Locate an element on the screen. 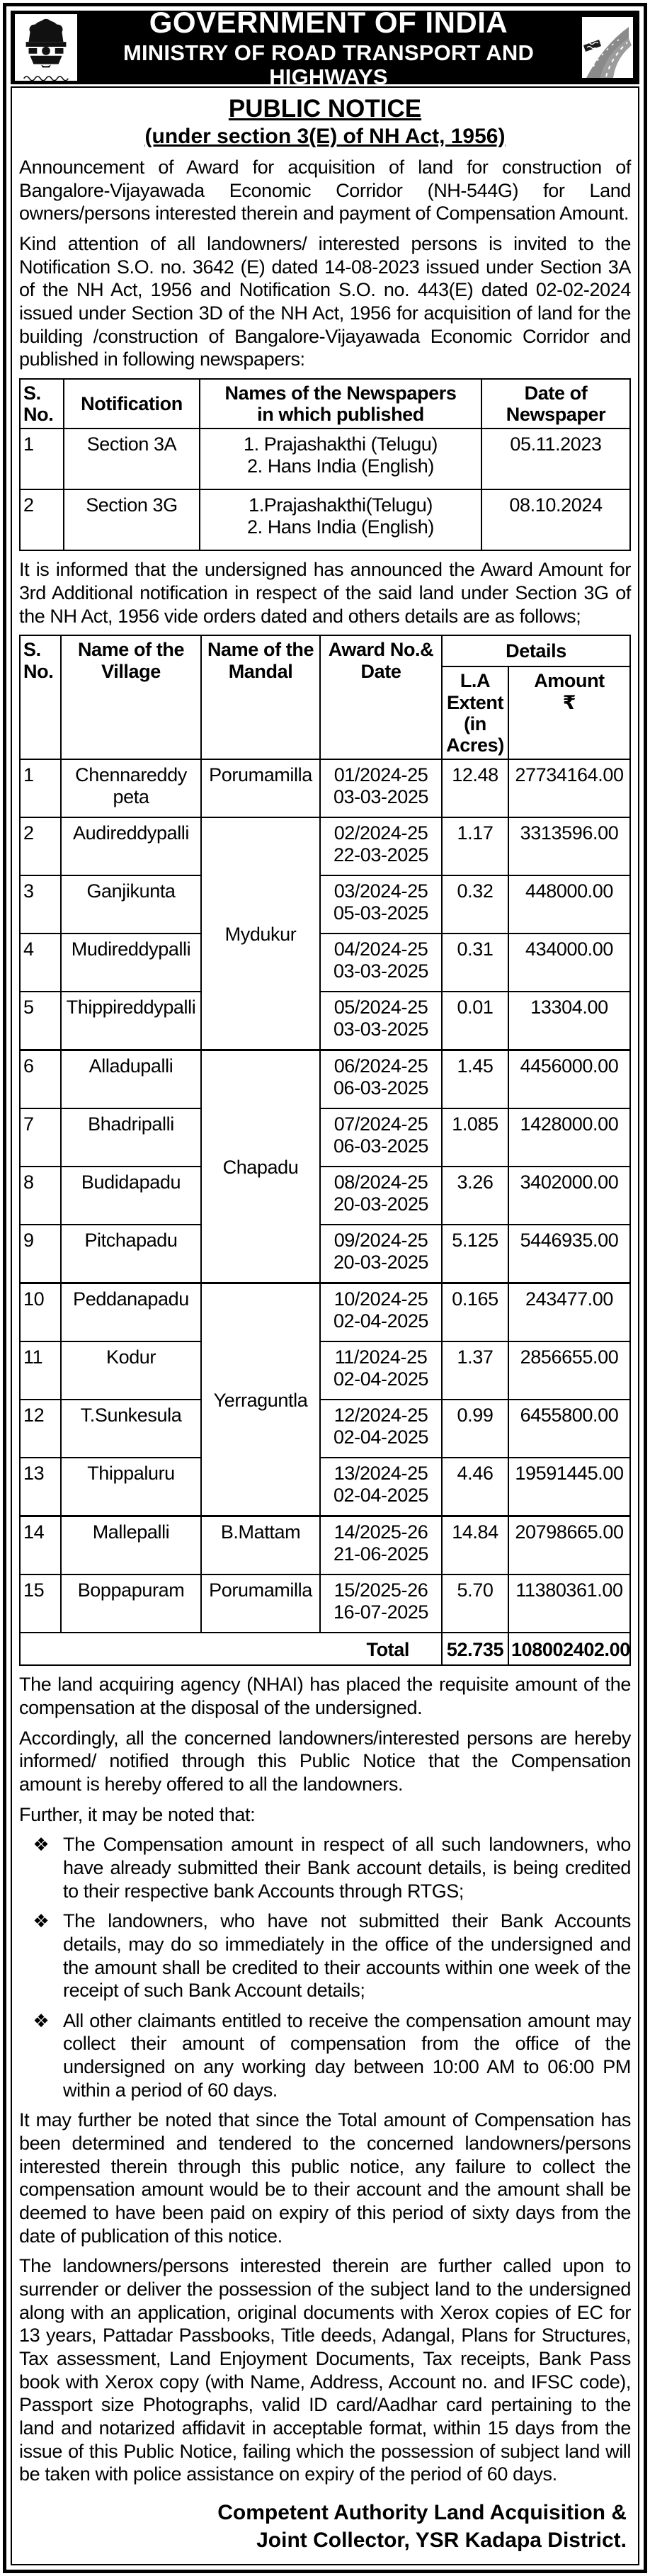 The width and height of the screenshot is (650, 2576). aw-mandal-cell: B.Mattam is located at coordinates (260, 1545).